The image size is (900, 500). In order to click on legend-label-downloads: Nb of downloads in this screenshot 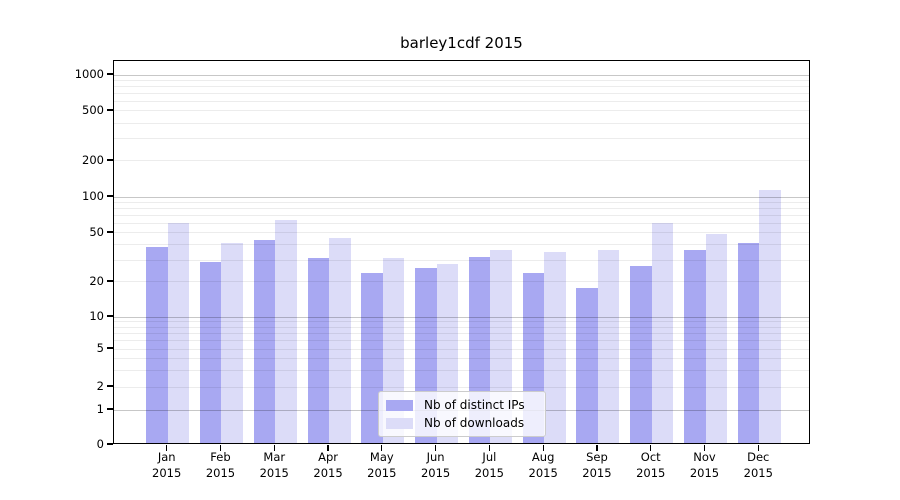, I will do `click(474, 423)`.